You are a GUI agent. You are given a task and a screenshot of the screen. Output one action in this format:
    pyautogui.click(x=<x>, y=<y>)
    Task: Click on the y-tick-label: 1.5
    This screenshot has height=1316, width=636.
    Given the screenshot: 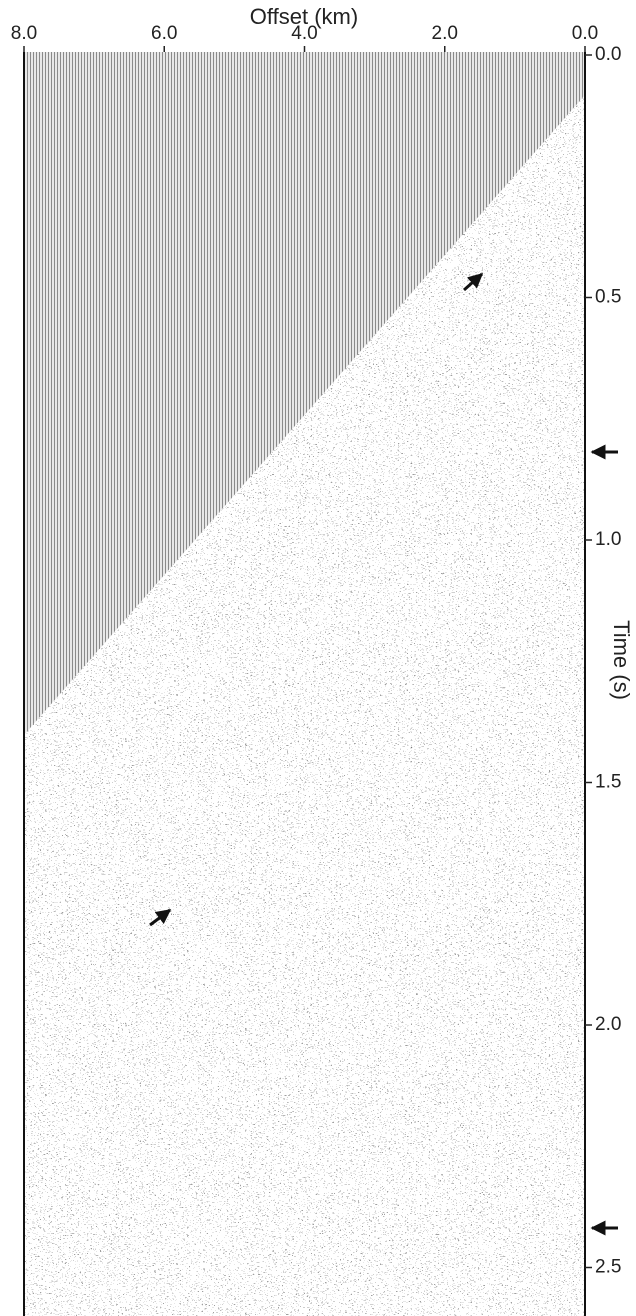 What is the action you would take?
    pyautogui.click(x=608, y=782)
    